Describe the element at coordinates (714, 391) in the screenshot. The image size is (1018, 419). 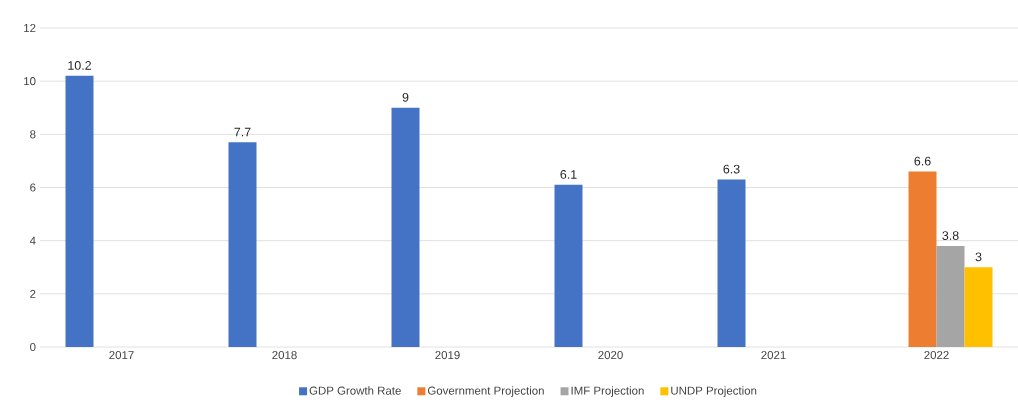
I see `legend-label: UNDP Projection` at that location.